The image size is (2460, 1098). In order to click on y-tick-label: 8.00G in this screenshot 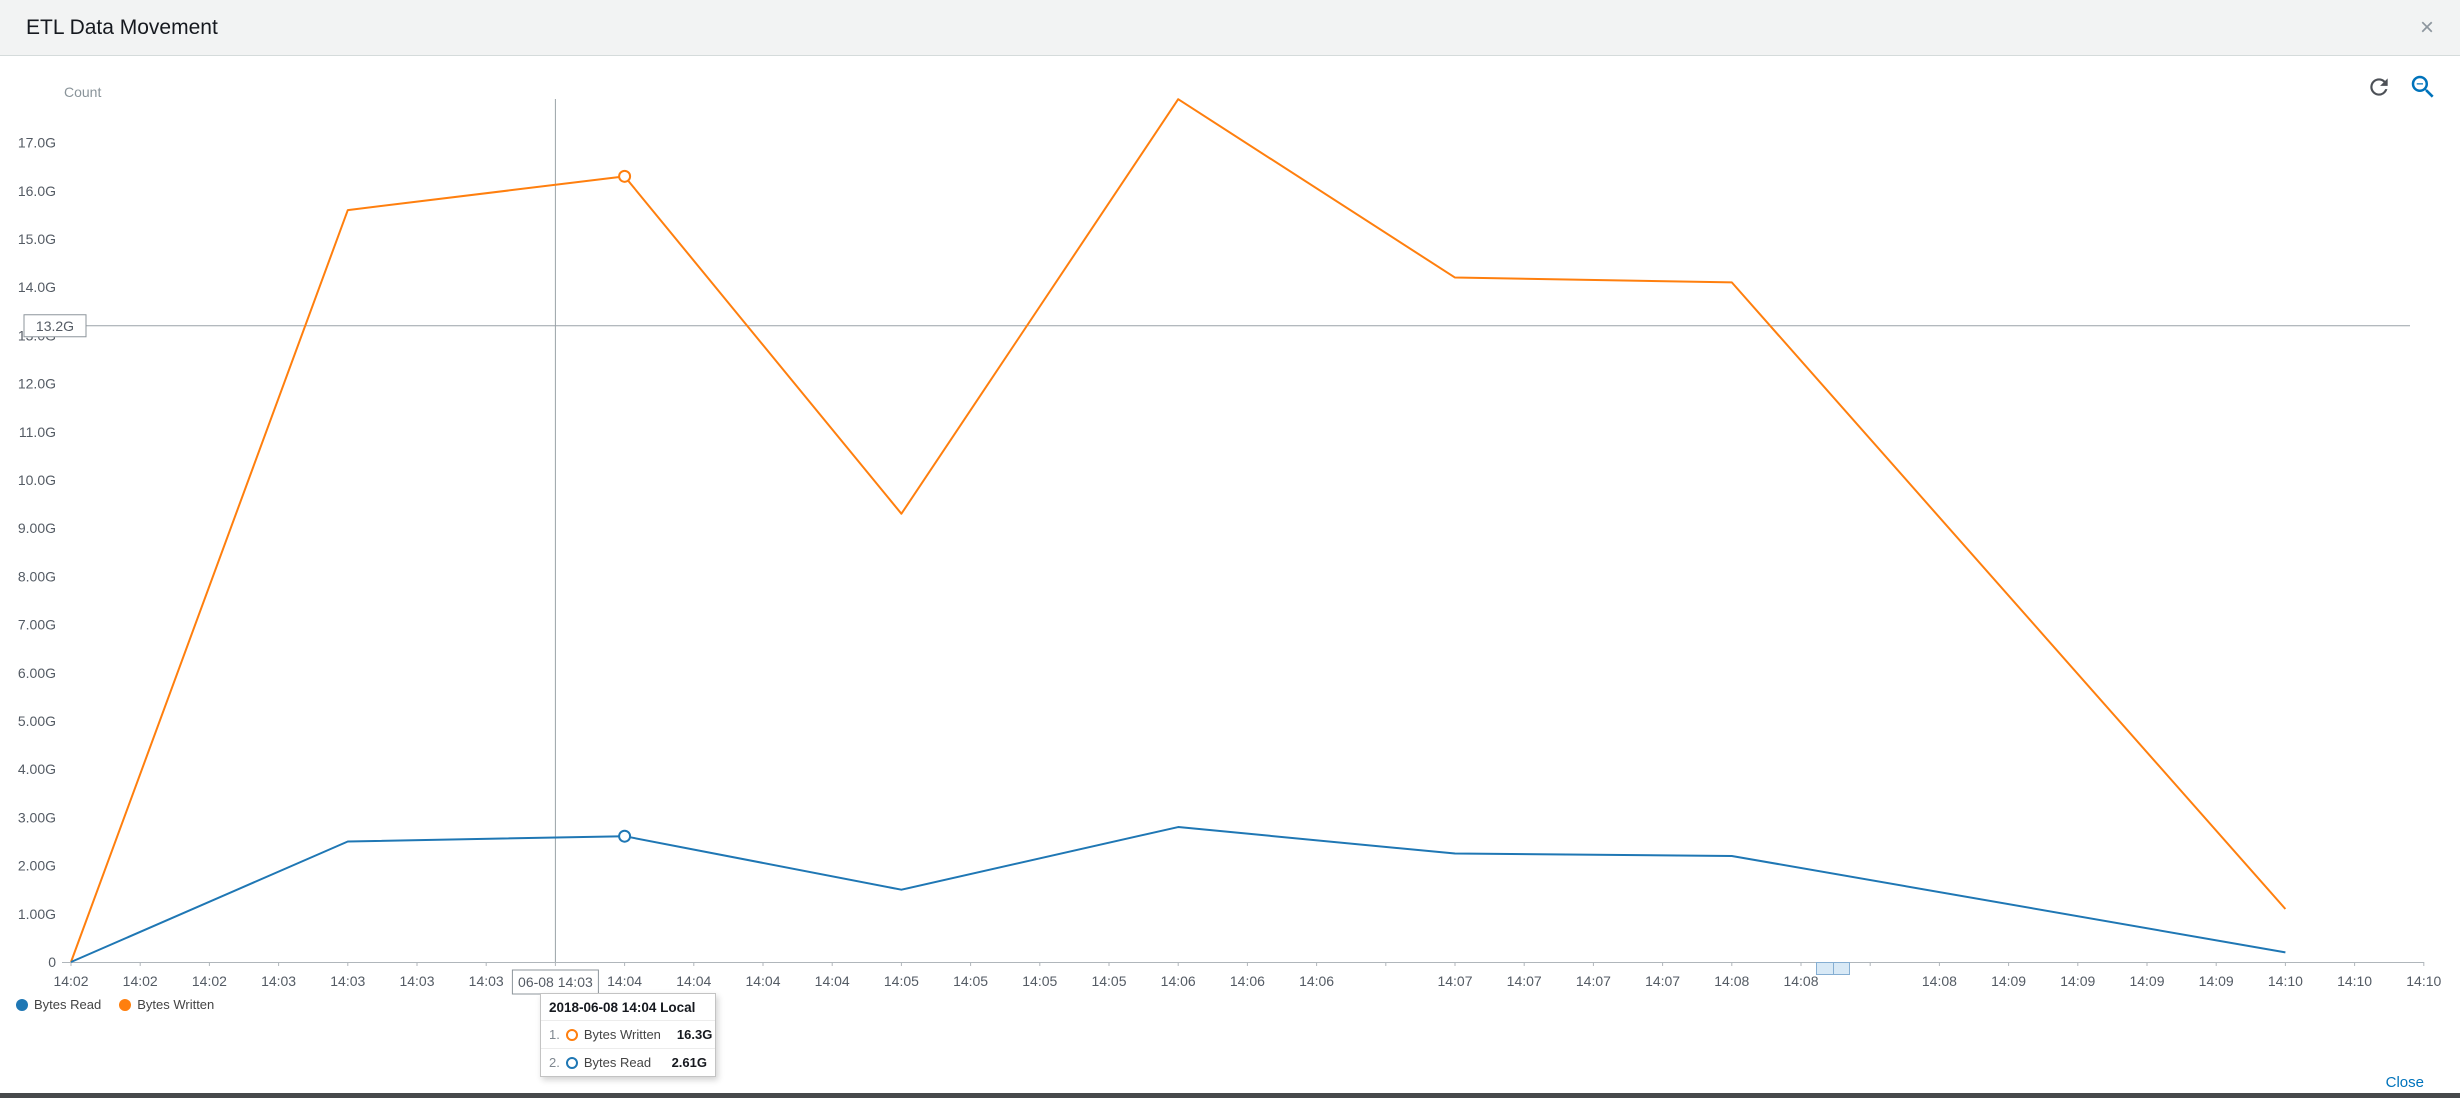, I will do `click(37, 576)`.